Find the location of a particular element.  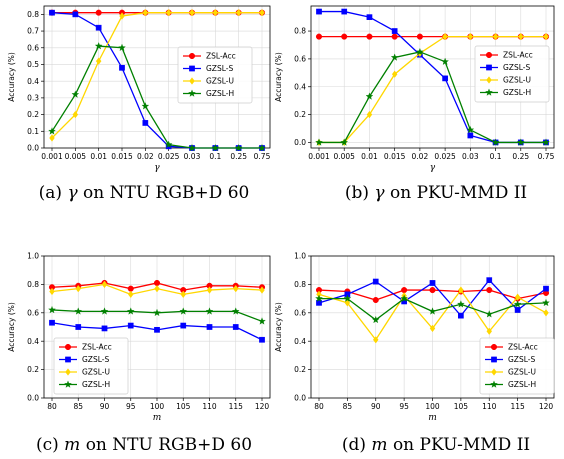

legend-box is located at coordinates (215, 75).